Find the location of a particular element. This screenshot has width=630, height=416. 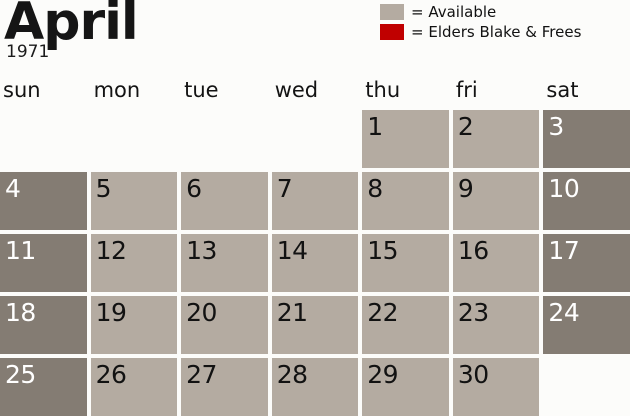

day-number: 24 is located at coordinates (564, 312).